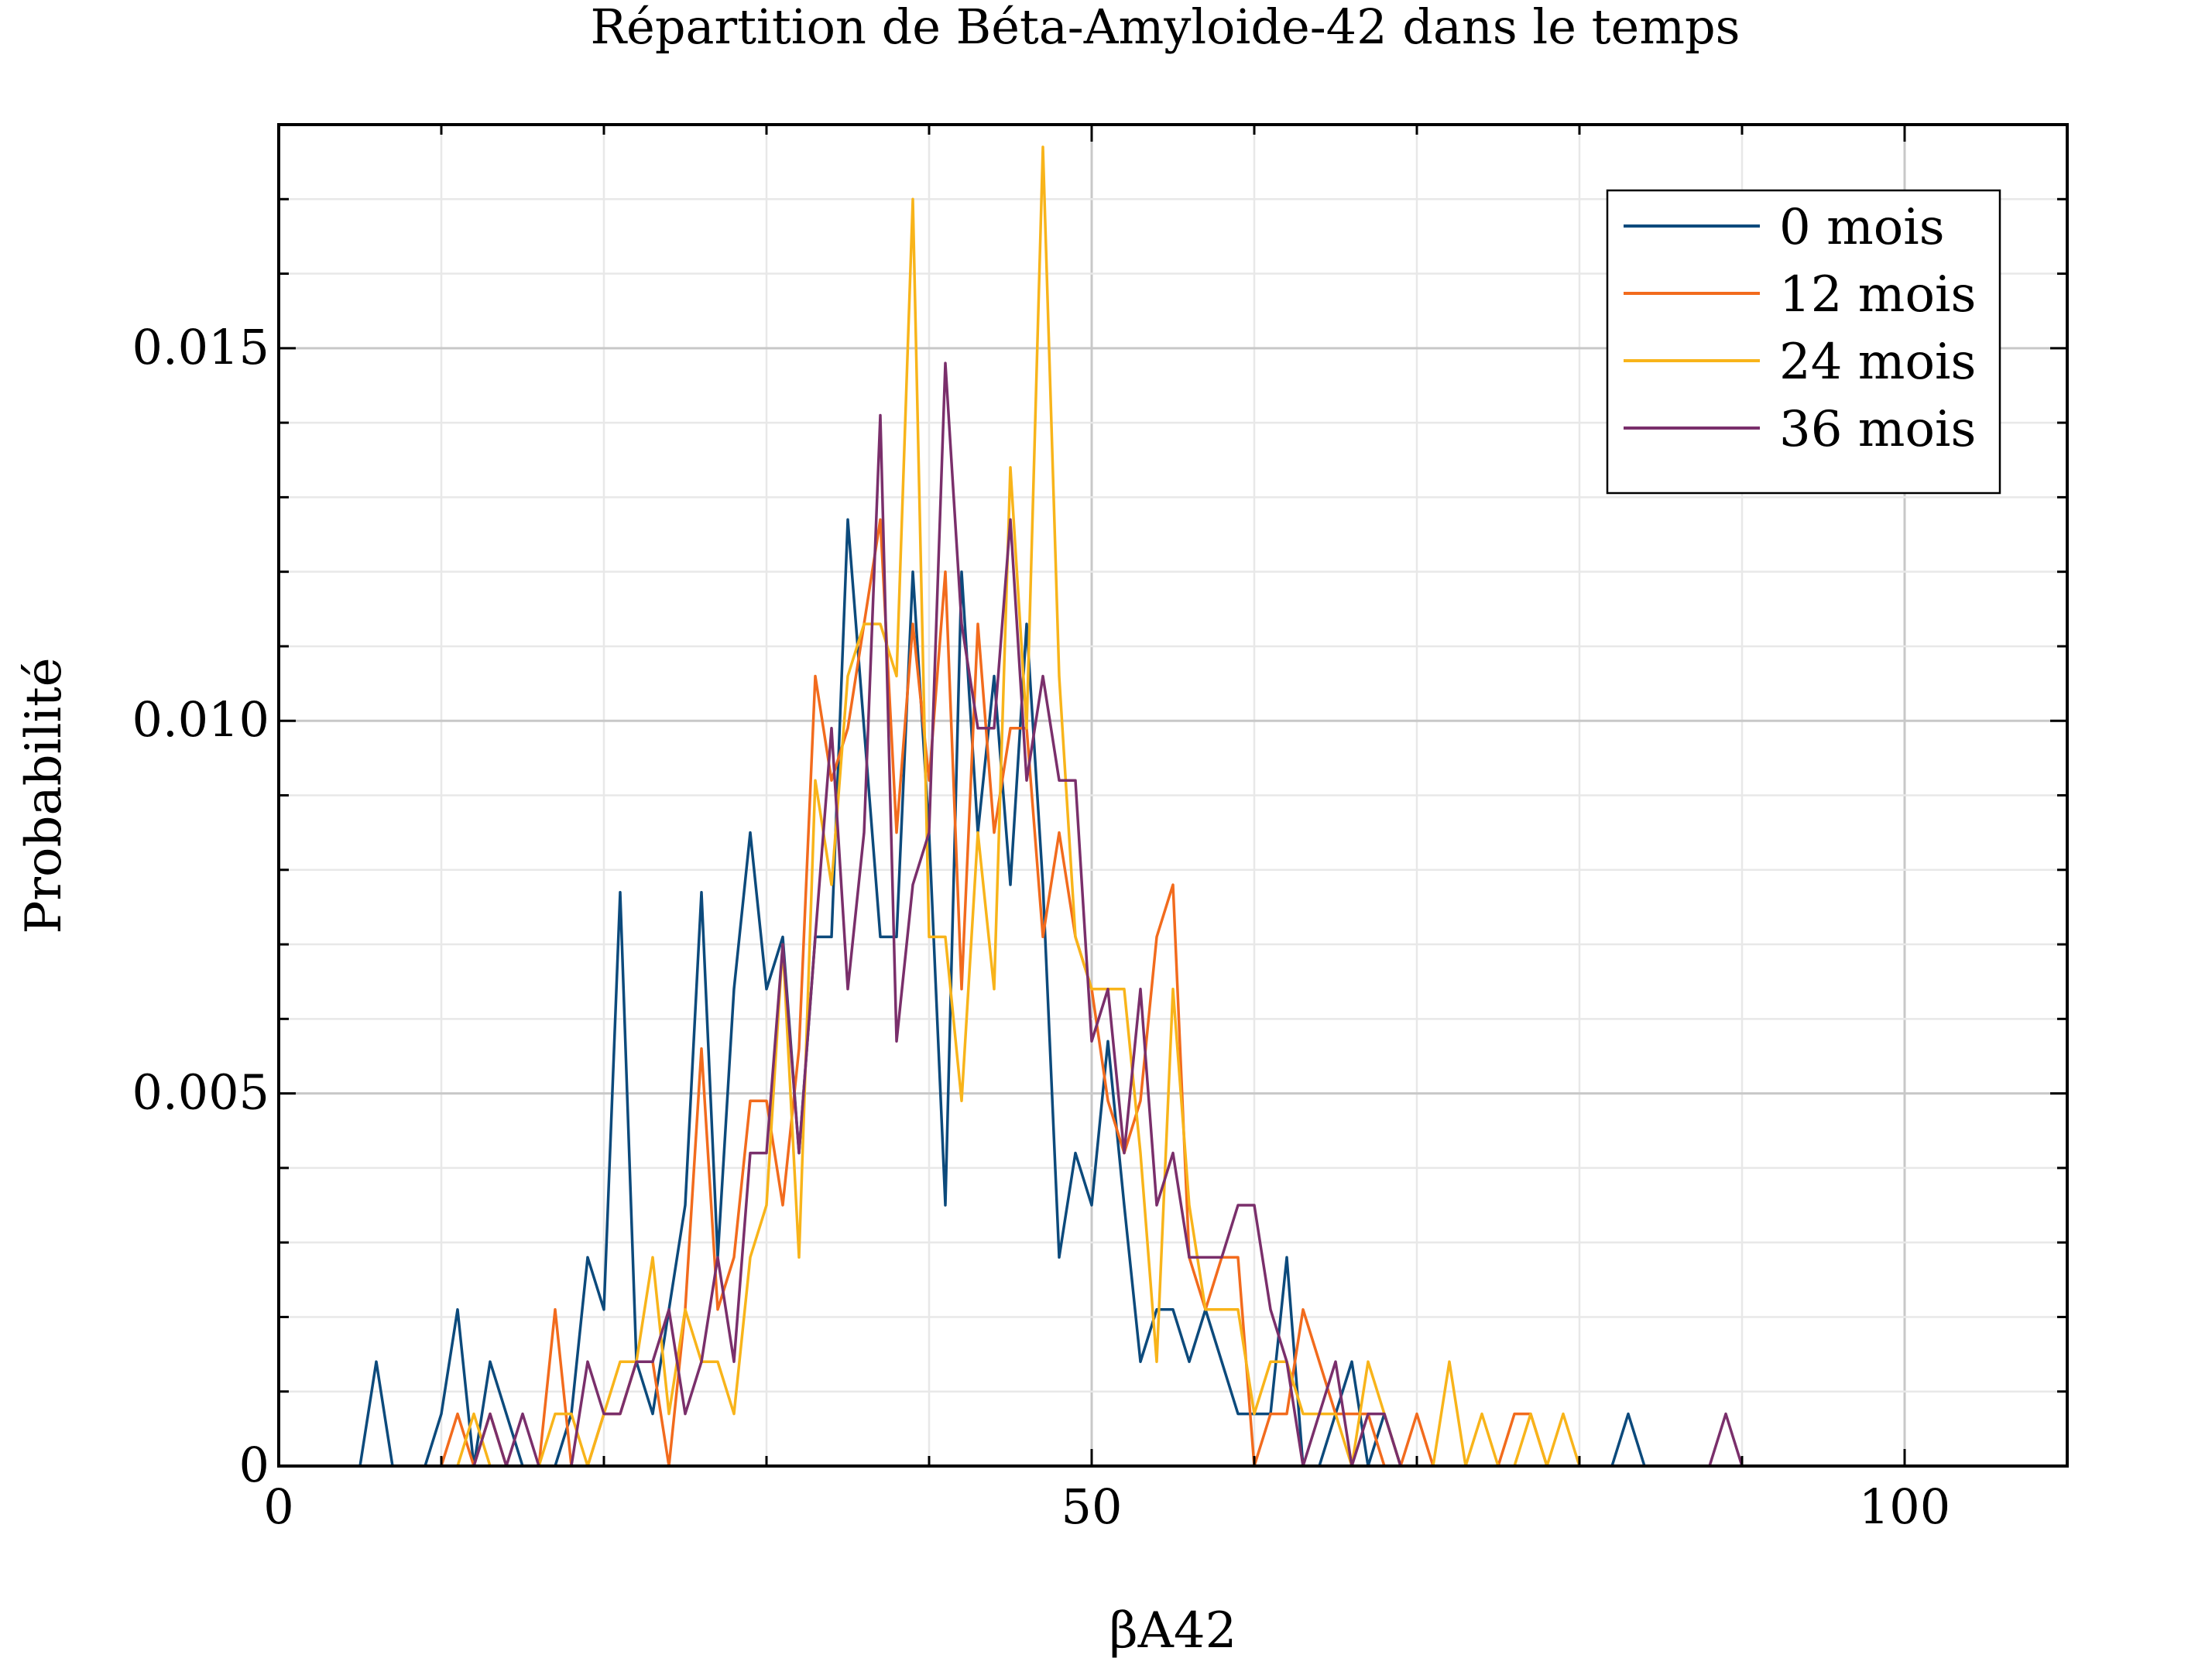 This screenshot has height=1658, width=2212. I want to click on y-axis-label: Probabilité, so click(44, 795).